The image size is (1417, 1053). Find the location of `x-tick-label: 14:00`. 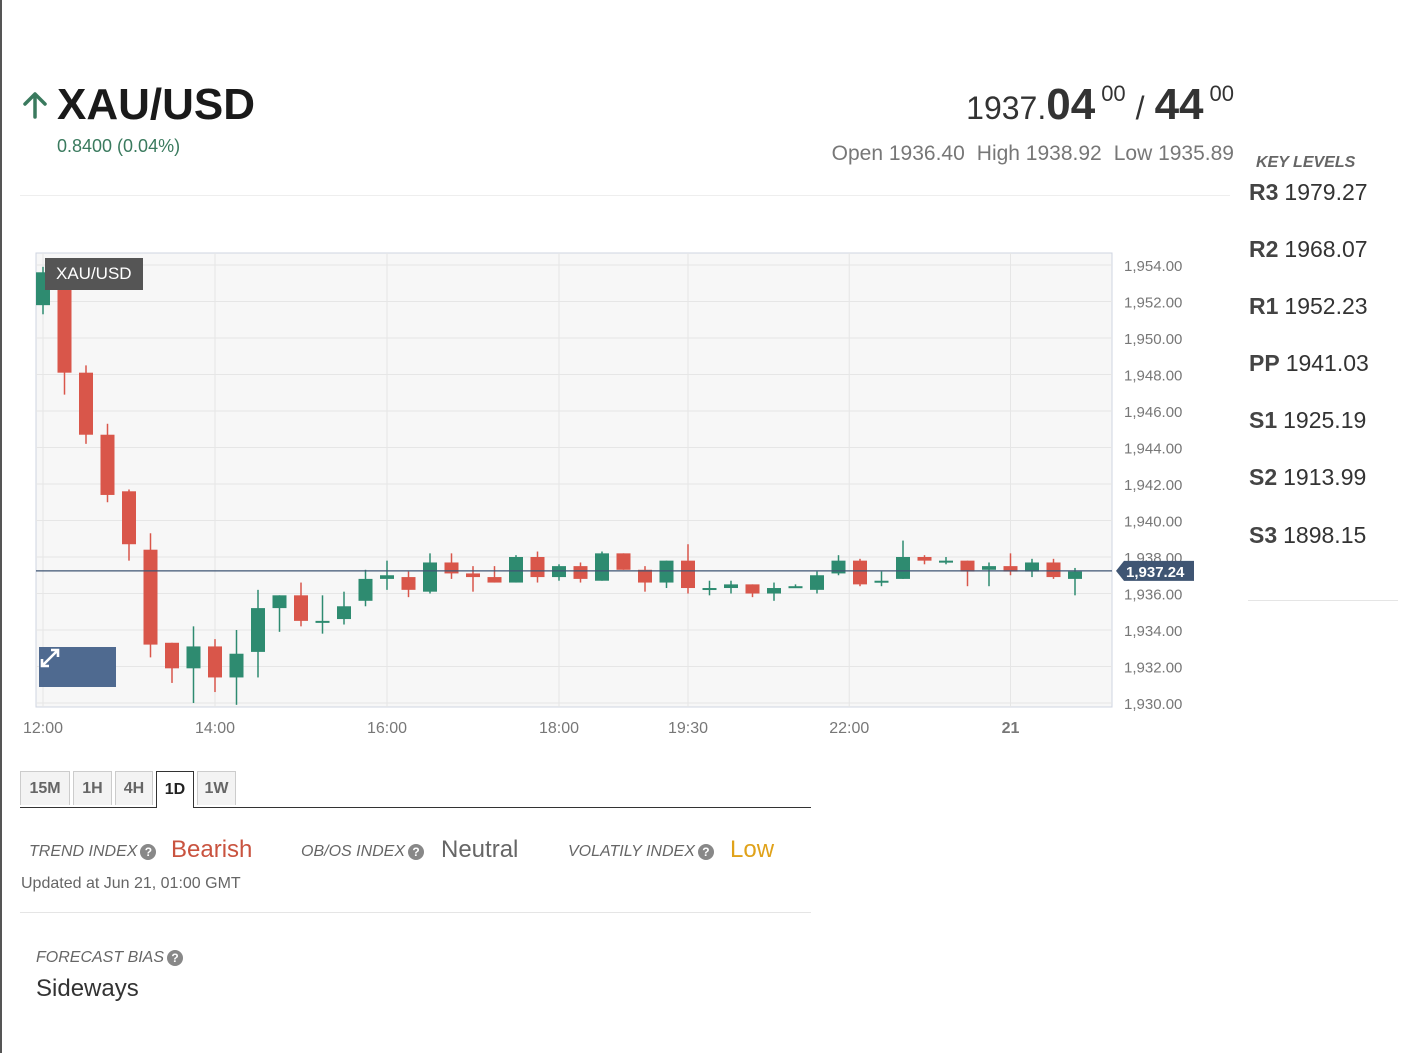

x-tick-label: 14:00 is located at coordinates (215, 728).